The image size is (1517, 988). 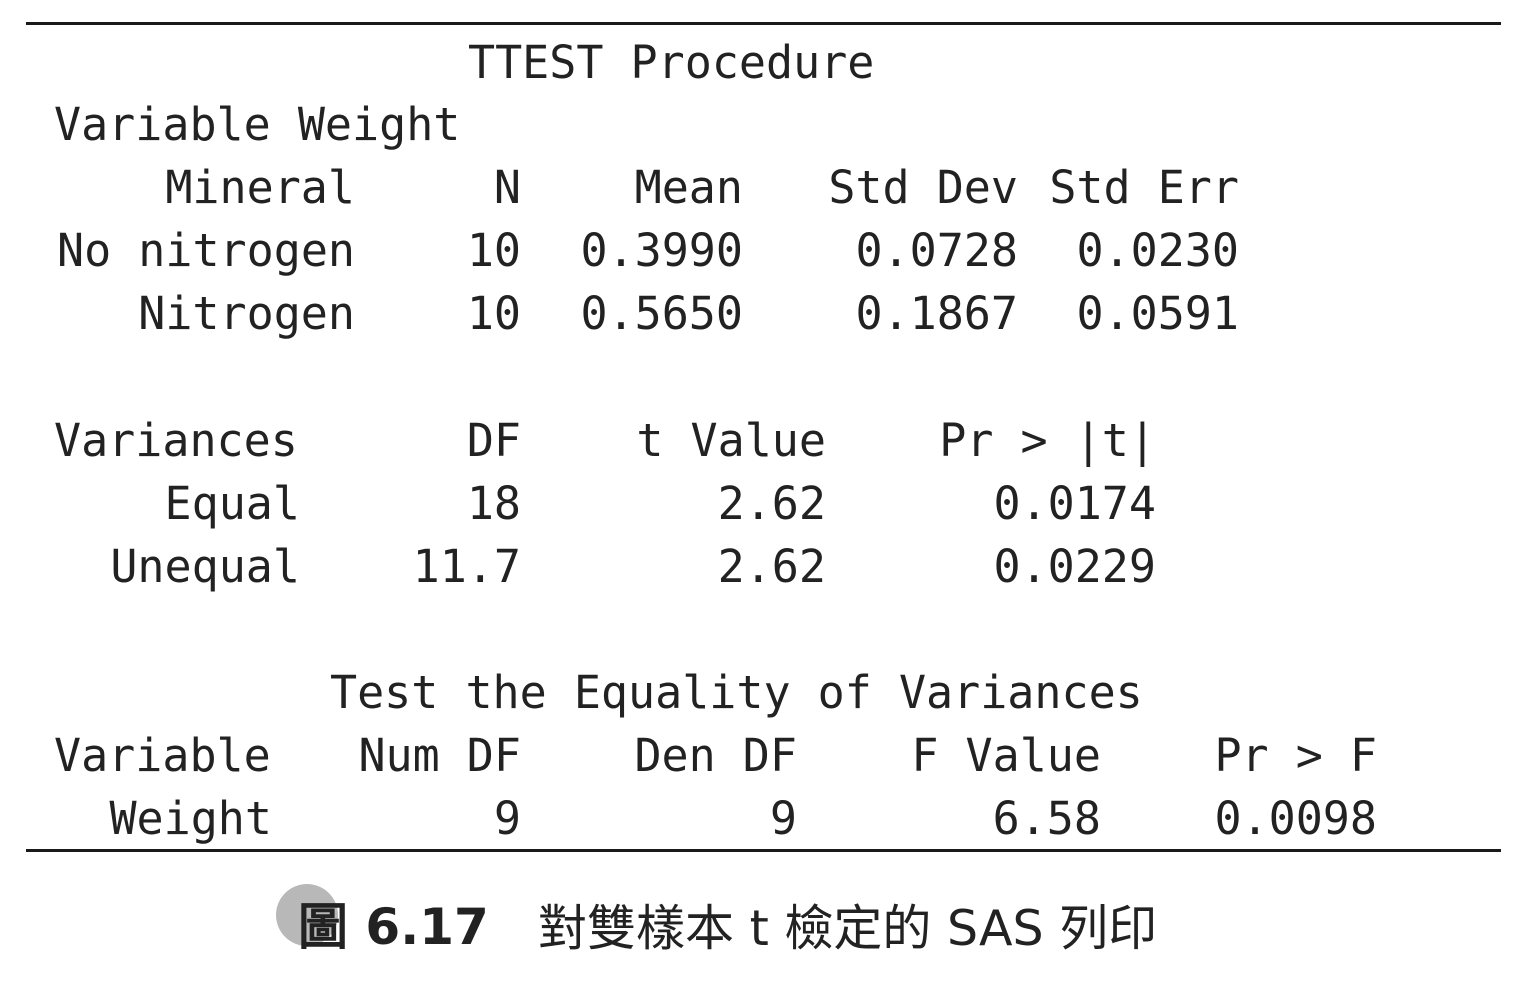 What do you see at coordinates (307, 915) in the screenshot?
I see `caption-badge-circle` at bounding box center [307, 915].